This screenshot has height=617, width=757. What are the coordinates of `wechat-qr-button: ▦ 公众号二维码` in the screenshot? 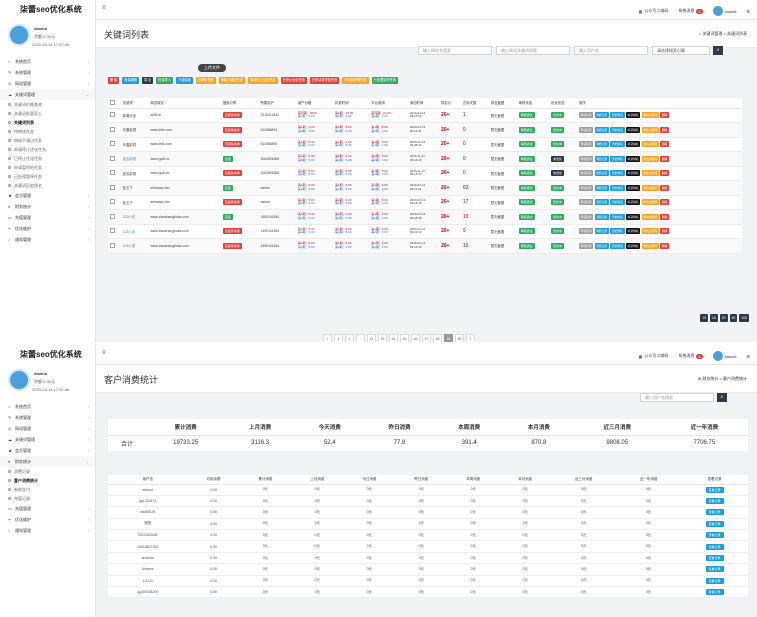 It's located at (653, 356).